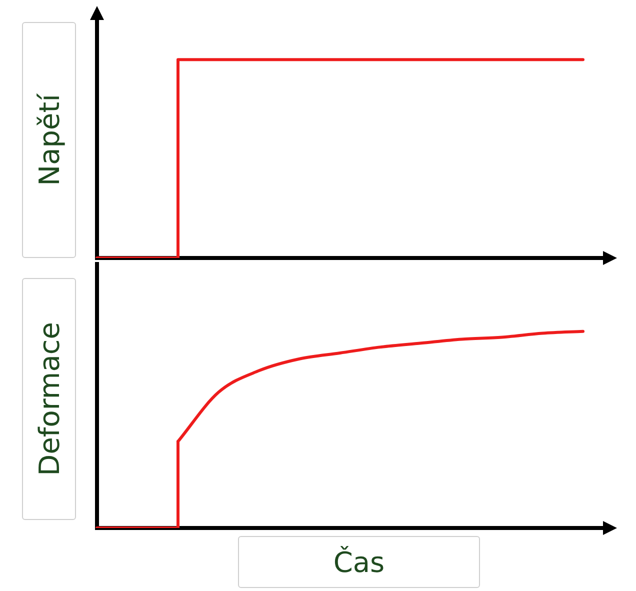  Describe the element at coordinates (359, 562) in the screenshot. I see `x-axis-title: Čas` at that location.